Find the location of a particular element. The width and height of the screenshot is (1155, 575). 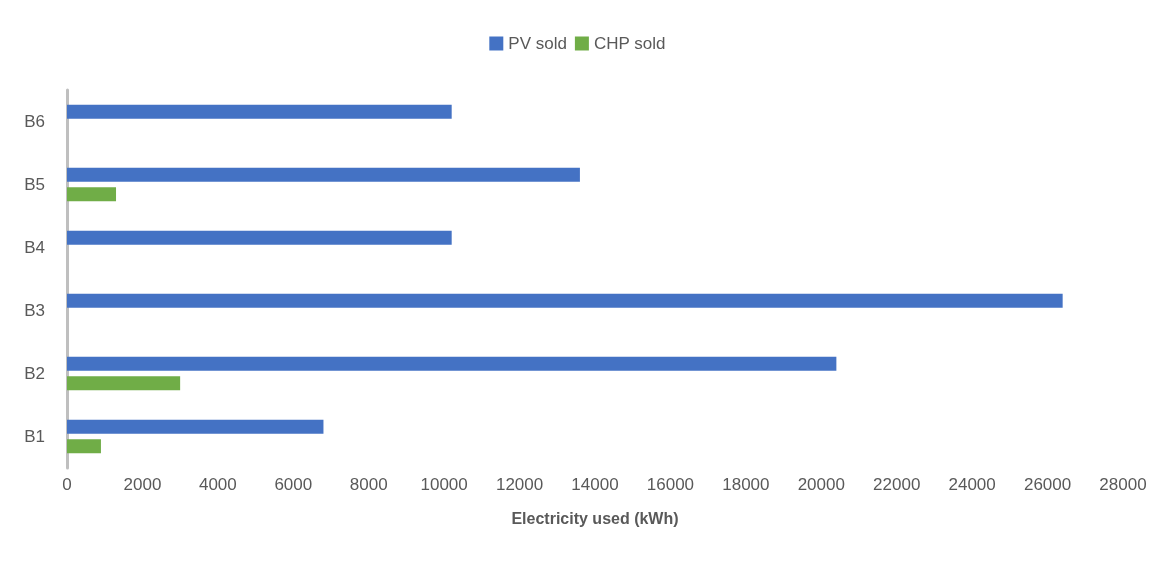

y-tick-label: B3 is located at coordinates (34, 310).